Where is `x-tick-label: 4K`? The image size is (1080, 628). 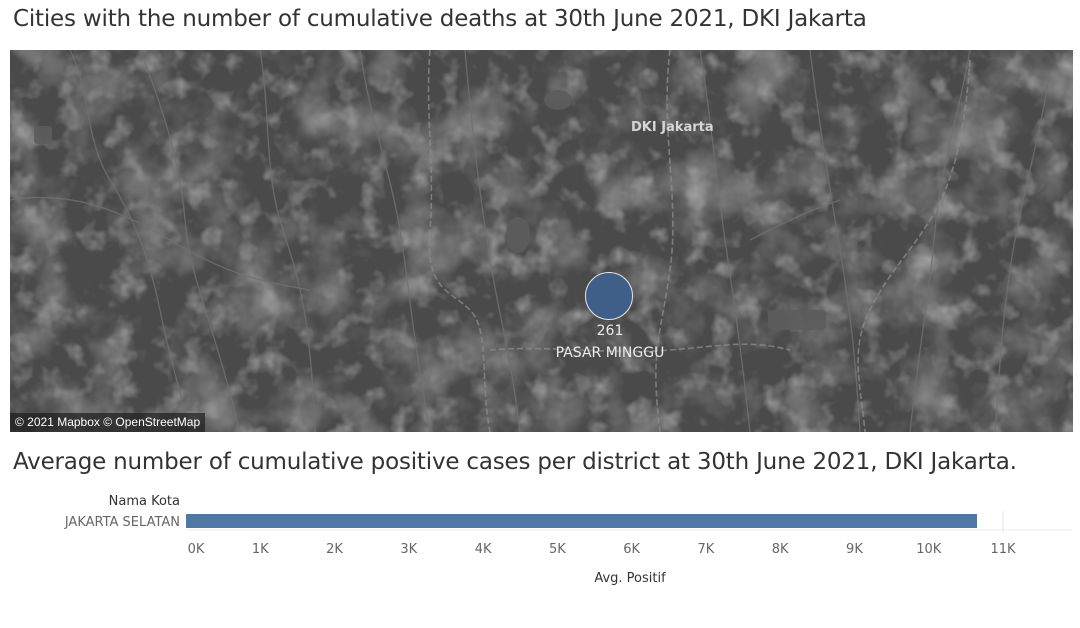
x-tick-label: 4K is located at coordinates (483, 549).